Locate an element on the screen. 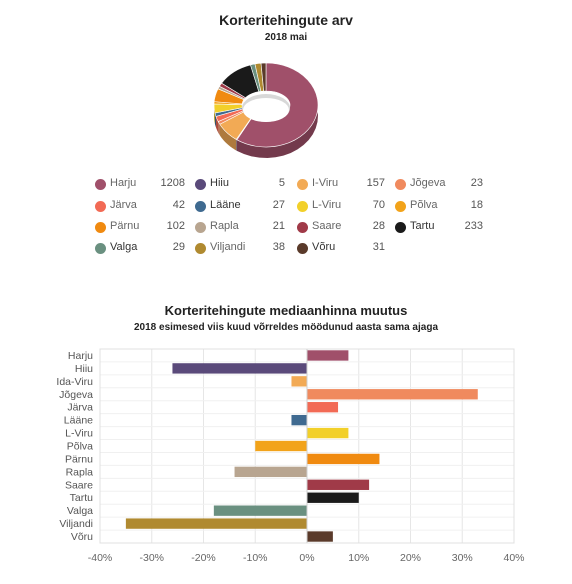 The image size is (572, 584). bar-pärnu is located at coordinates (343, 459).